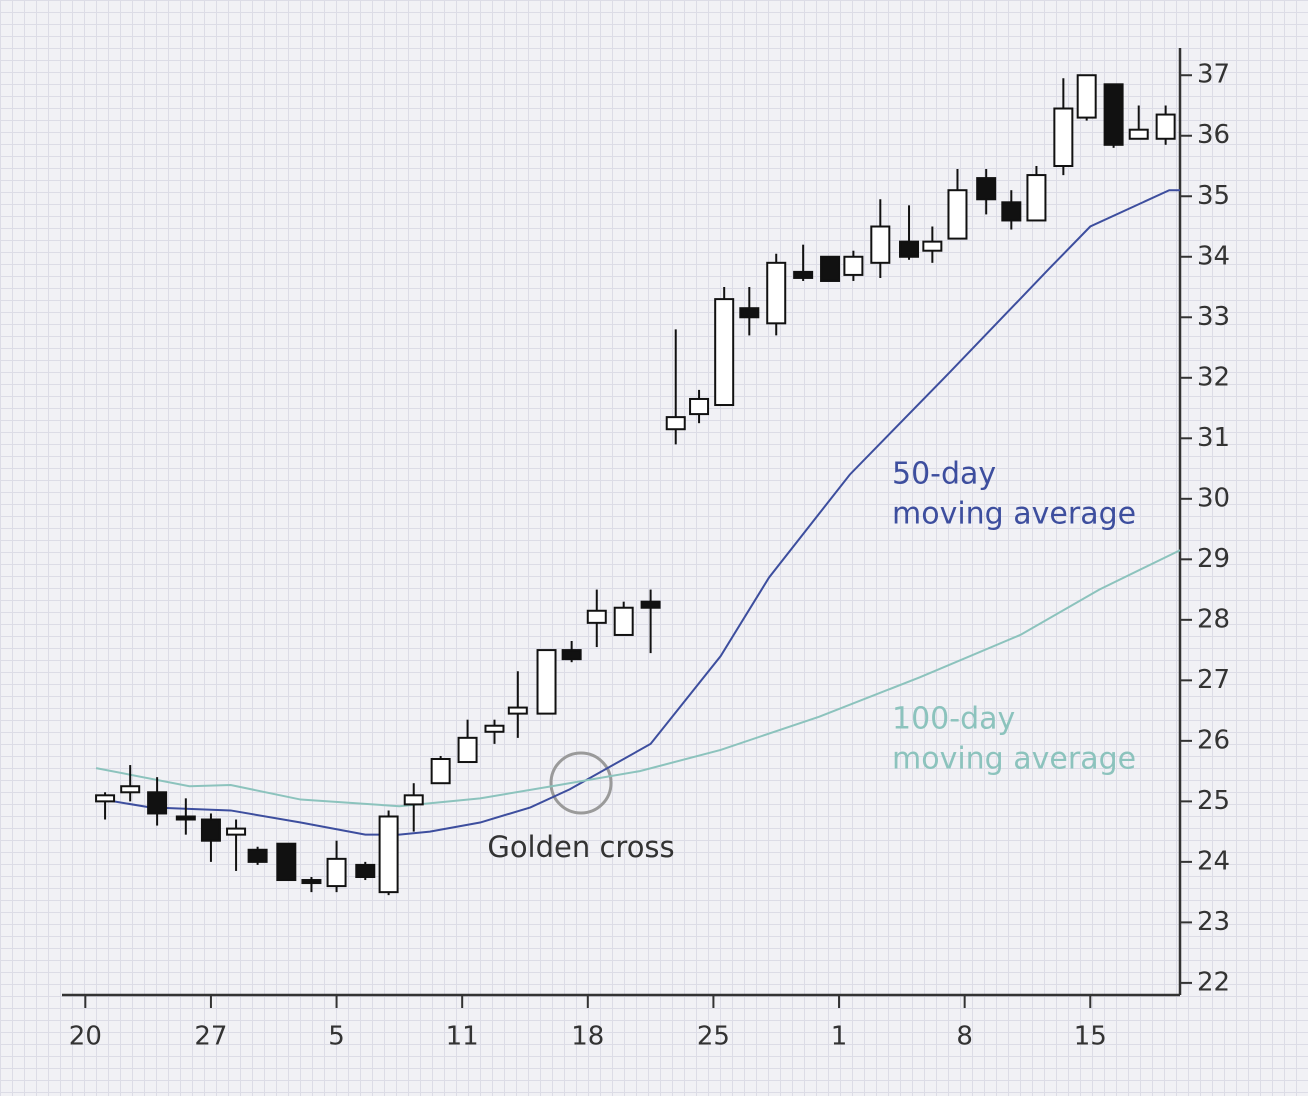 The height and width of the screenshot is (1096, 1308). Describe the element at coordinates (1213, 619) in the screenshot. I see `y-tick-label: 28` at that location.